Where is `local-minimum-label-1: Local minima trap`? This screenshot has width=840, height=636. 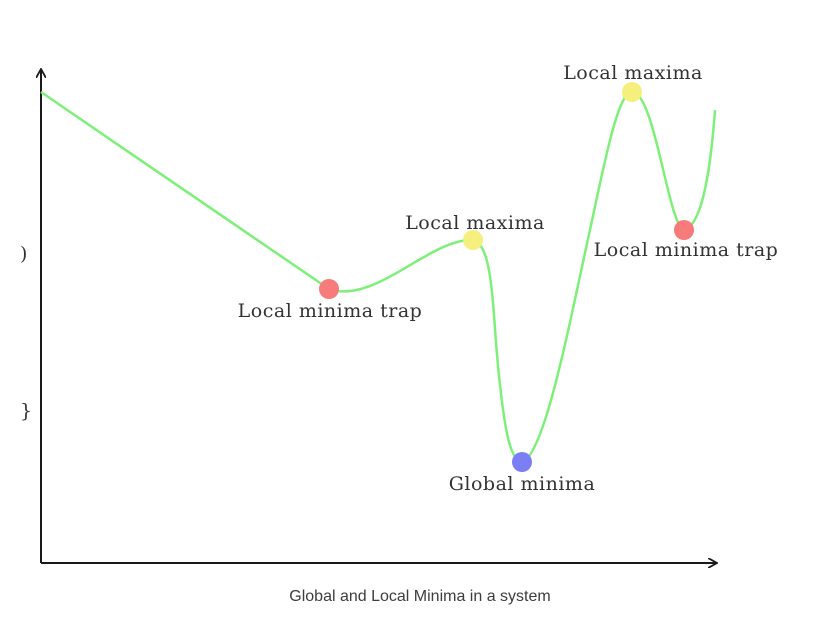 local-minimum-label-1: Local minima trap is located at coordinates (330, 311).